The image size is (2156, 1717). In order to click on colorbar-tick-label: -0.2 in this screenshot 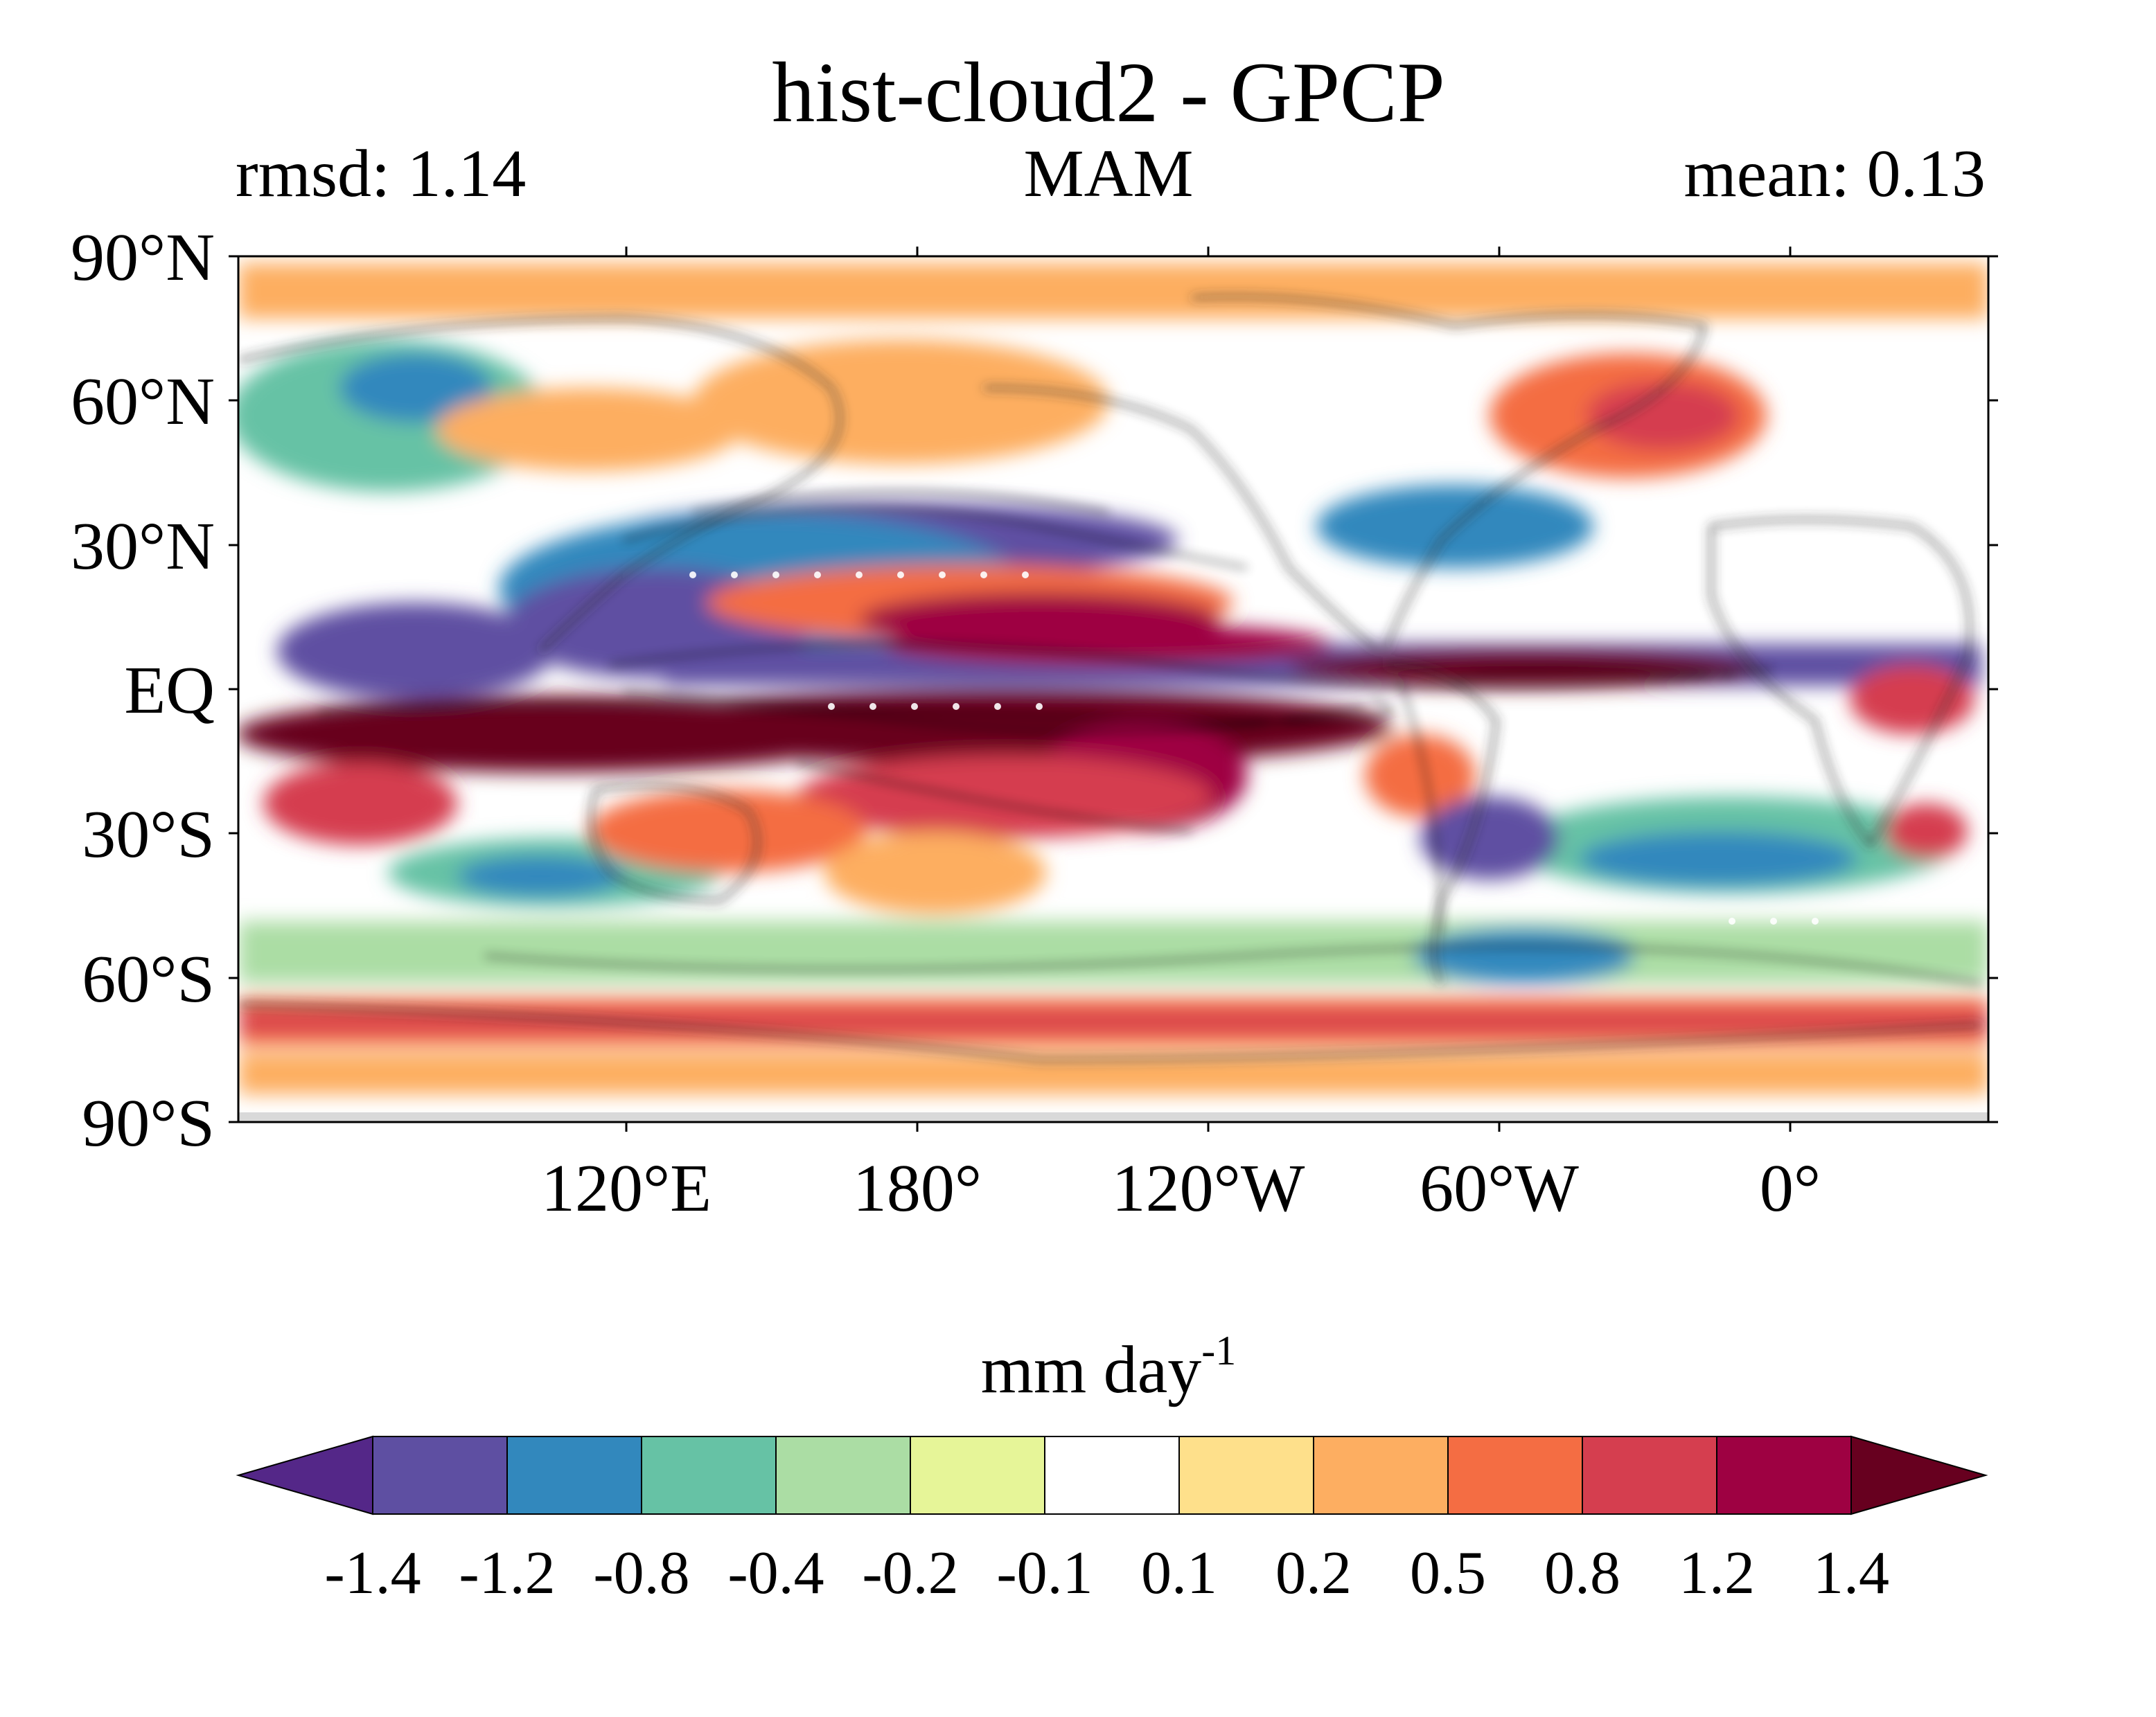, I will do `click(910, 1574)`.